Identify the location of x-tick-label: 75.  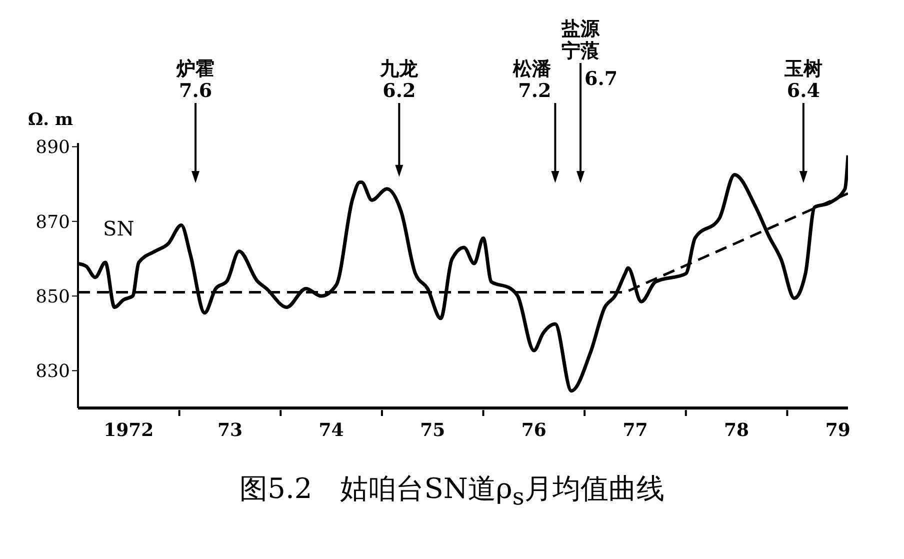
(433, 430).